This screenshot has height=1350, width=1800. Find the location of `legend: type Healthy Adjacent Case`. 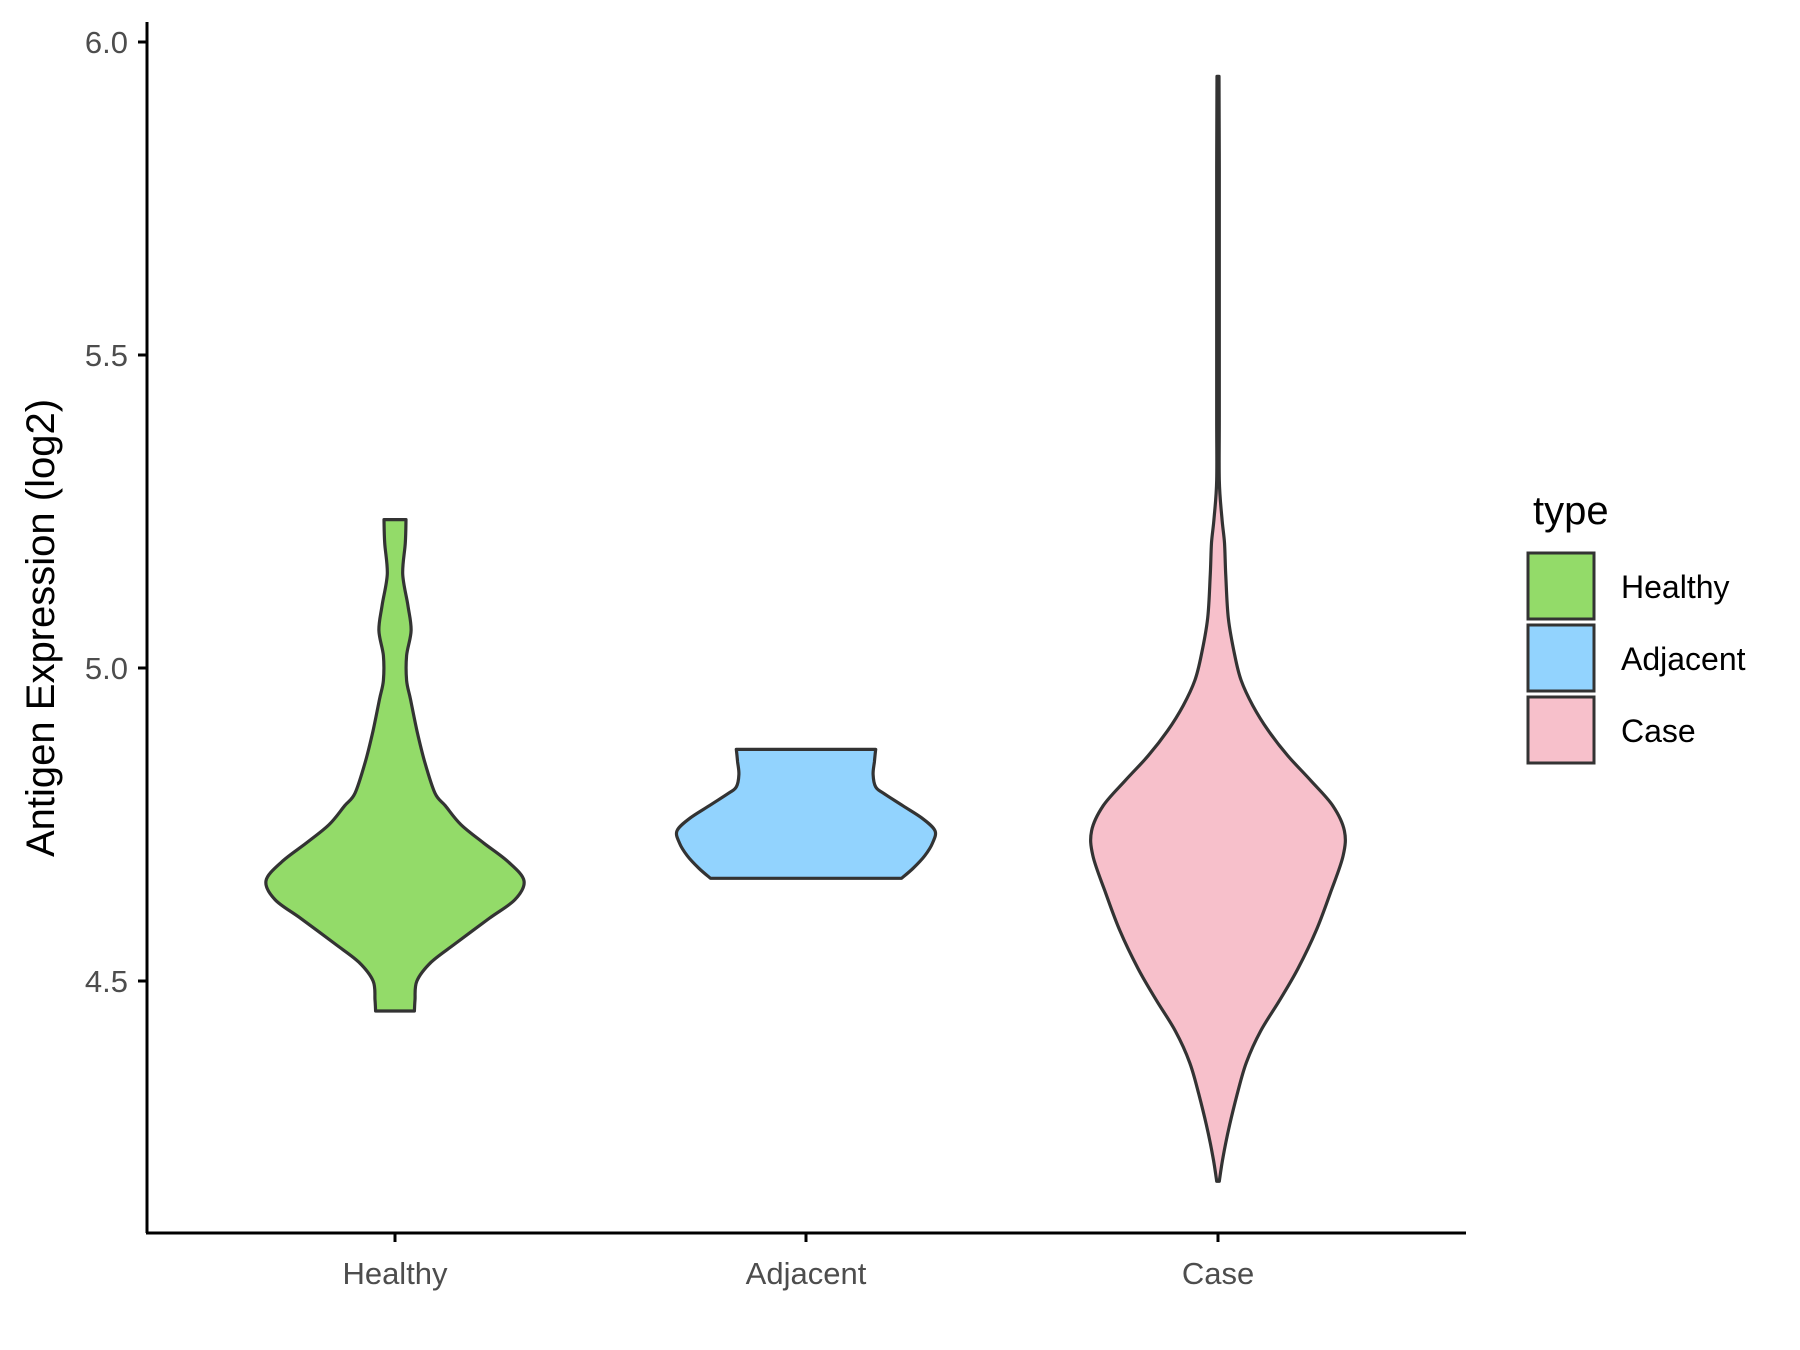

legend: type Healthy Adjacent Case is located at coordinates (1636, 627).